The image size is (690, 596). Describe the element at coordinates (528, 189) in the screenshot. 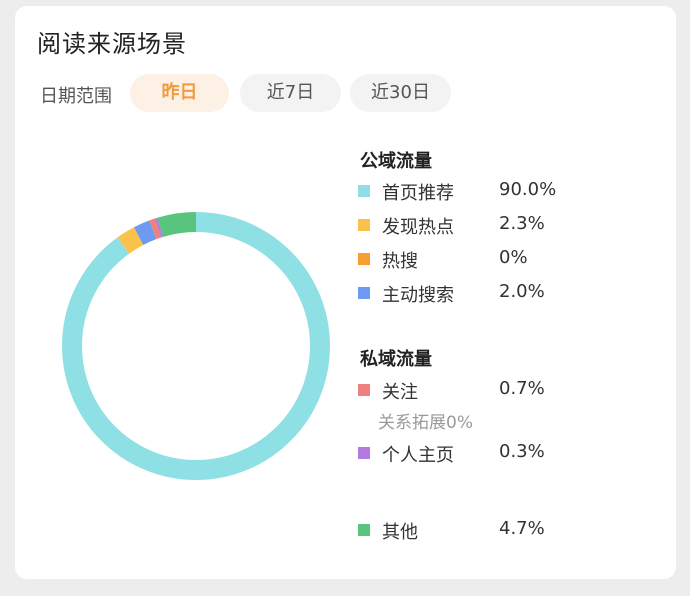

I see `legend-value: 90.0%` at that location.